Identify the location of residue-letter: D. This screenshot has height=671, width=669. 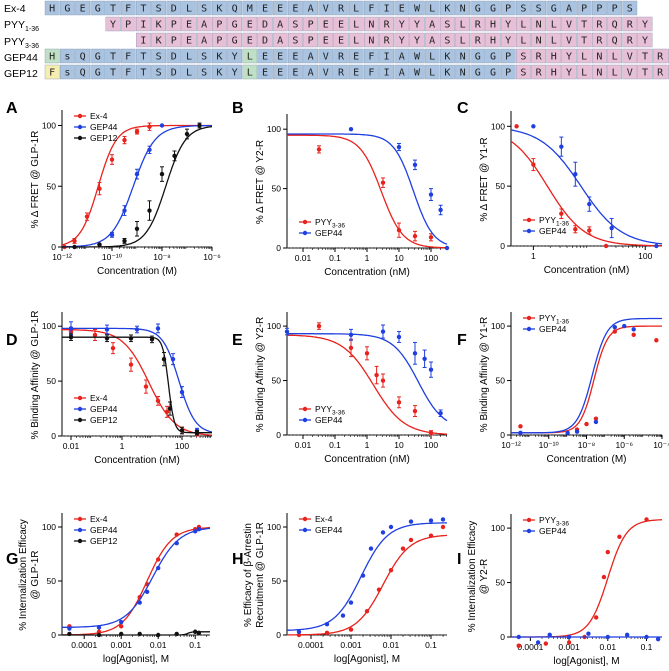
(265, 25).